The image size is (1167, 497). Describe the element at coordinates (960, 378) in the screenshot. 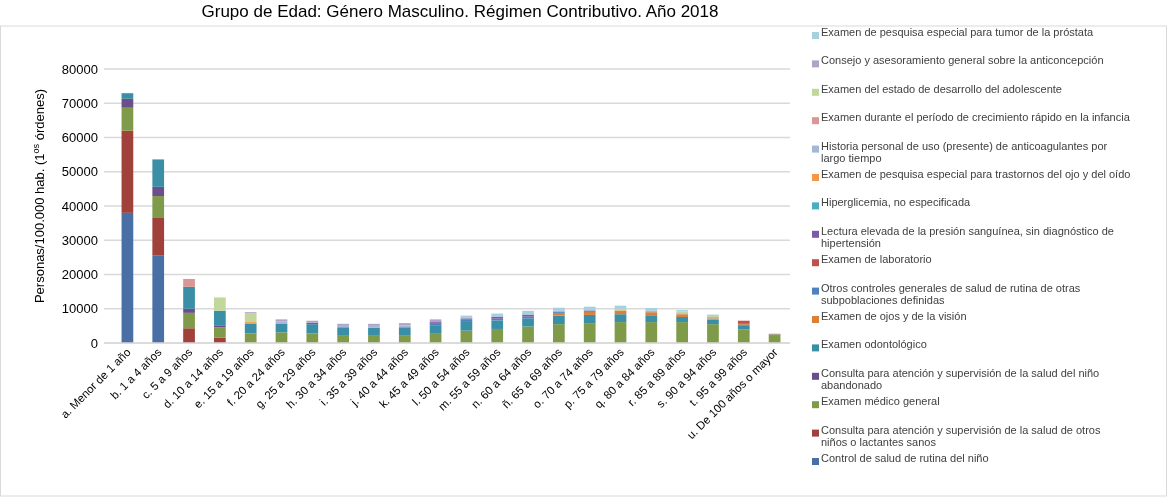

I see `legend-label: Consulta para atención y supervisión de la salud del niño abandonado` at that location.